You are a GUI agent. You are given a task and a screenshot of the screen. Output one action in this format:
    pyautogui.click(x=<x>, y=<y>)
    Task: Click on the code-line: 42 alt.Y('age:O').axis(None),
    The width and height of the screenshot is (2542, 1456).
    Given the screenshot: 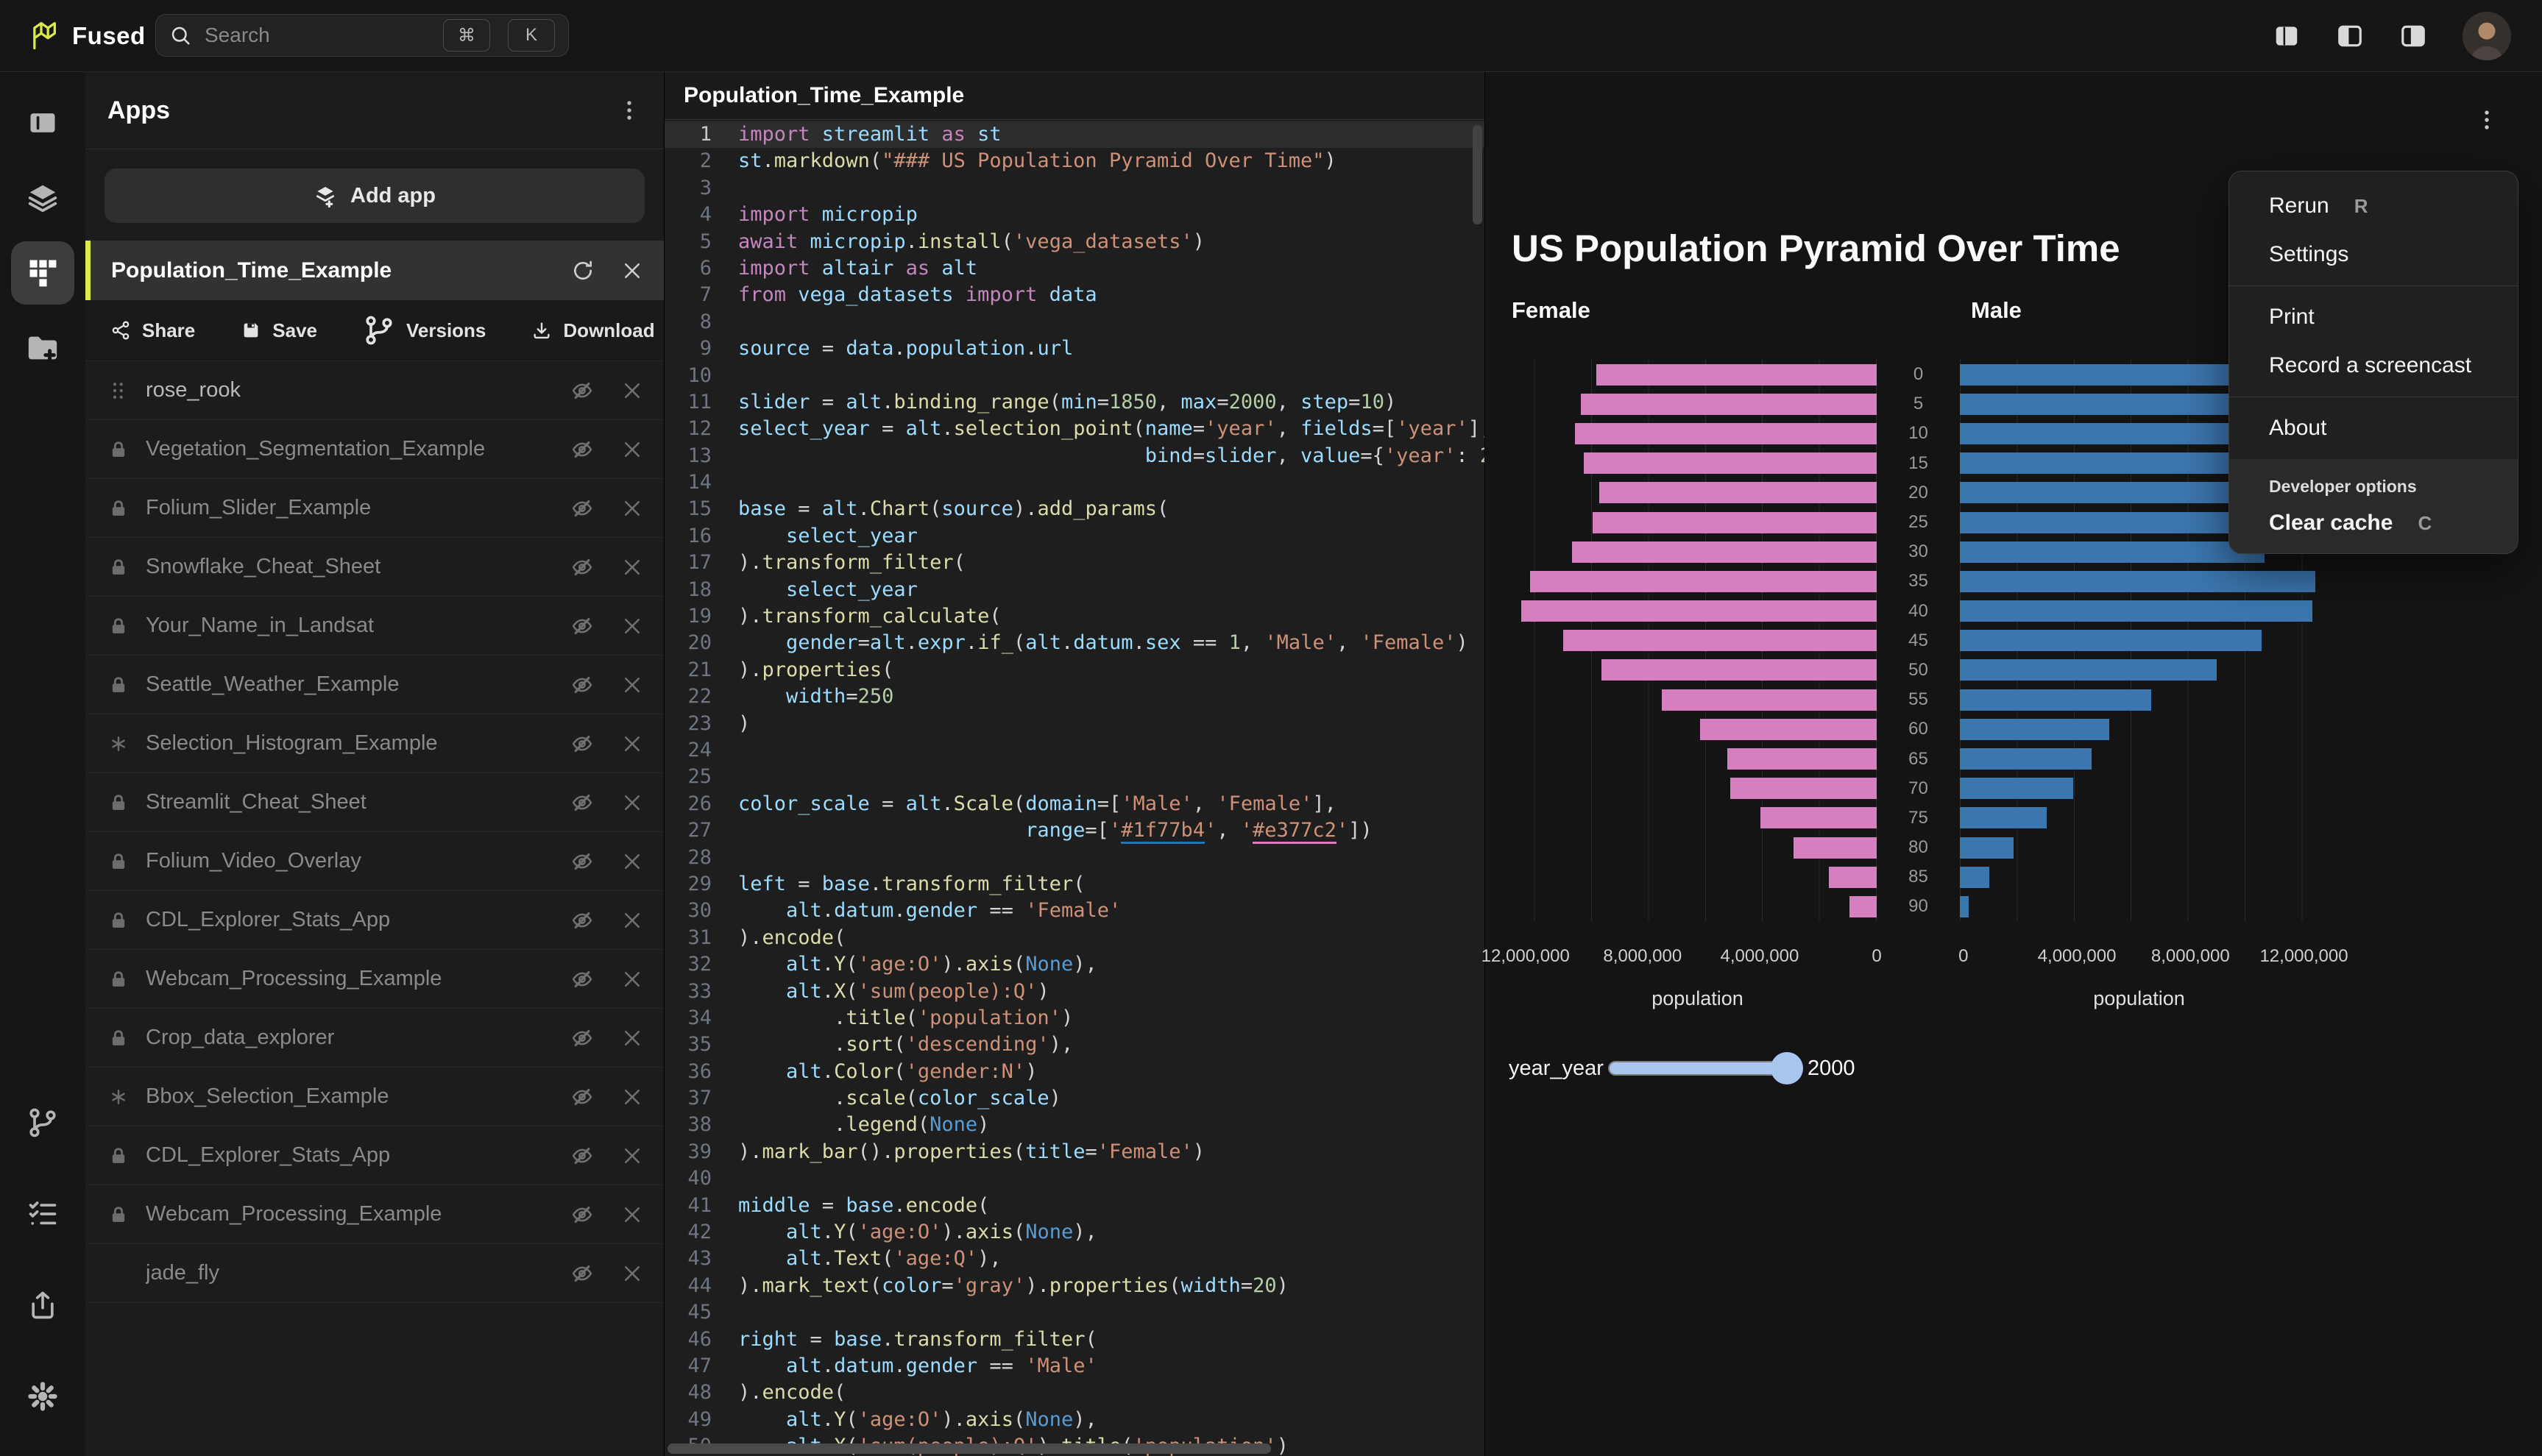 What is the action you would take?
    pyautogui.click(x=892, y=1232)
    